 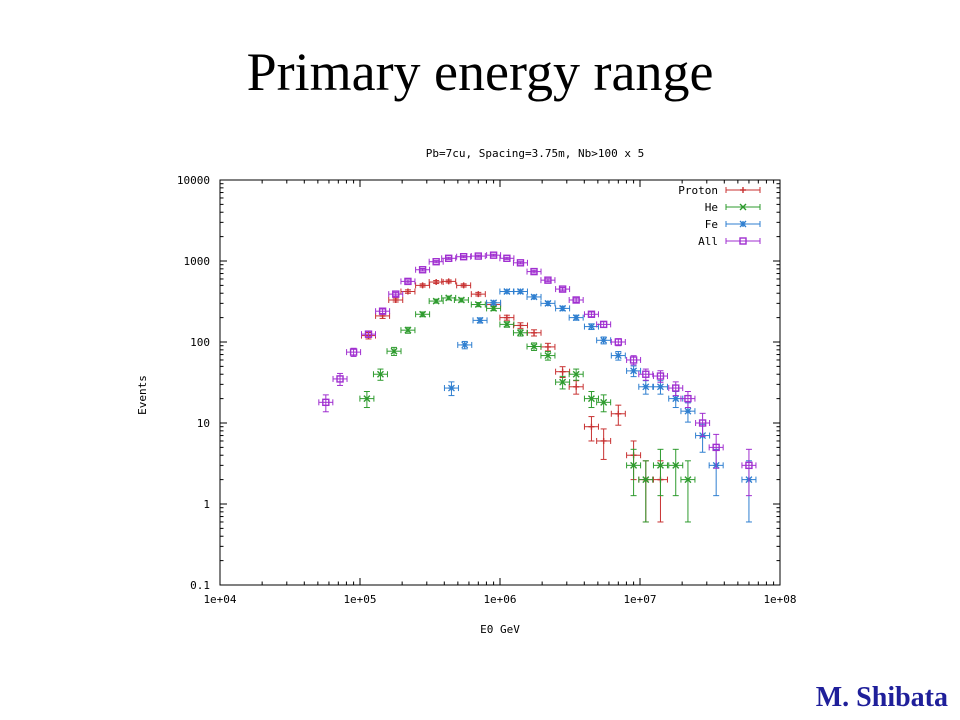 What do you see at coordinates (500, 629) in the screenshot?
I see `x-axis-label: E0 GeV` at bounding box center [500, 629].